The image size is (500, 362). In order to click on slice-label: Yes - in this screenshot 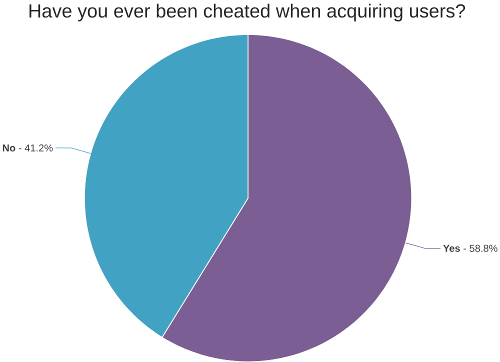, I will do `click(454, 248)`.